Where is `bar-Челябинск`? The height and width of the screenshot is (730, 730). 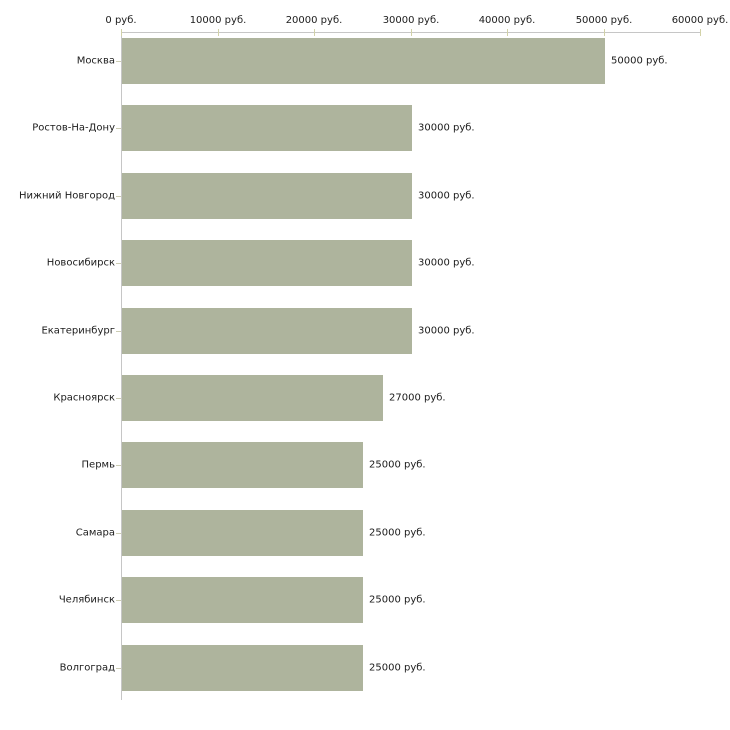 bar-Челябинск is located at coordinates (242, 600).